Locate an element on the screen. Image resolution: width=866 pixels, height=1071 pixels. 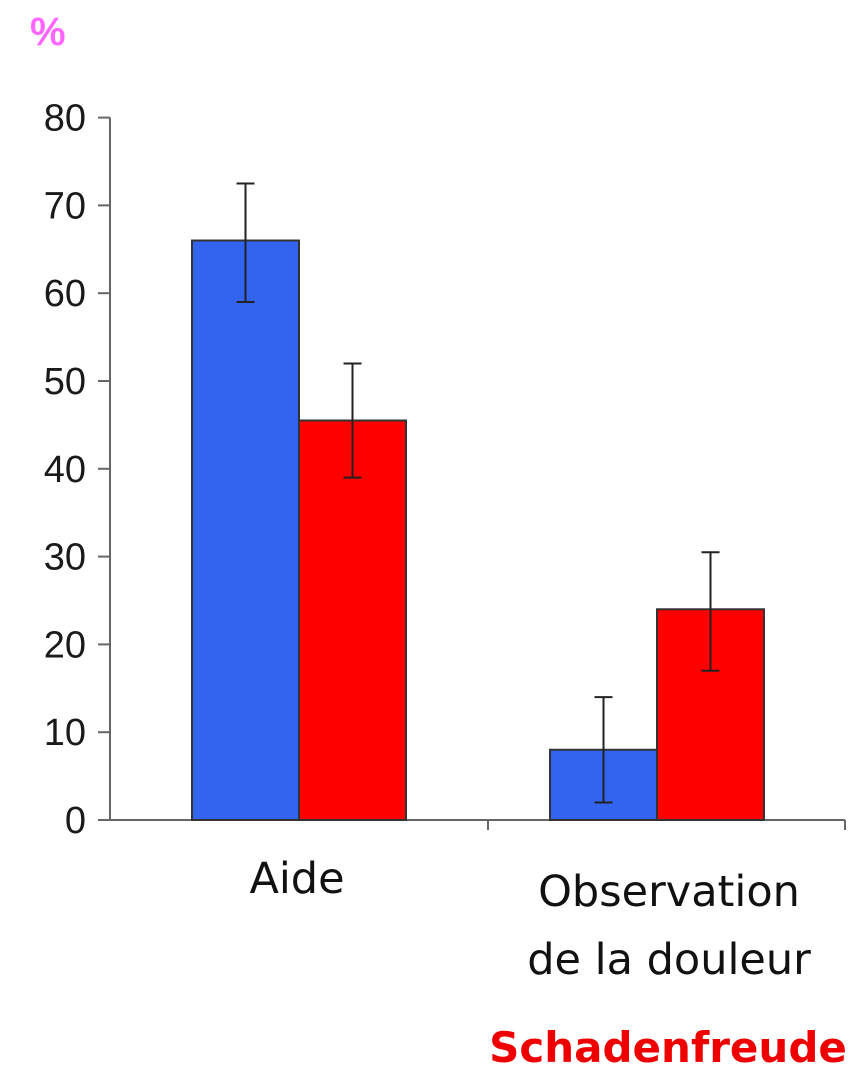
category-label: Observation de la douleur is located at coordinates (669, 926).